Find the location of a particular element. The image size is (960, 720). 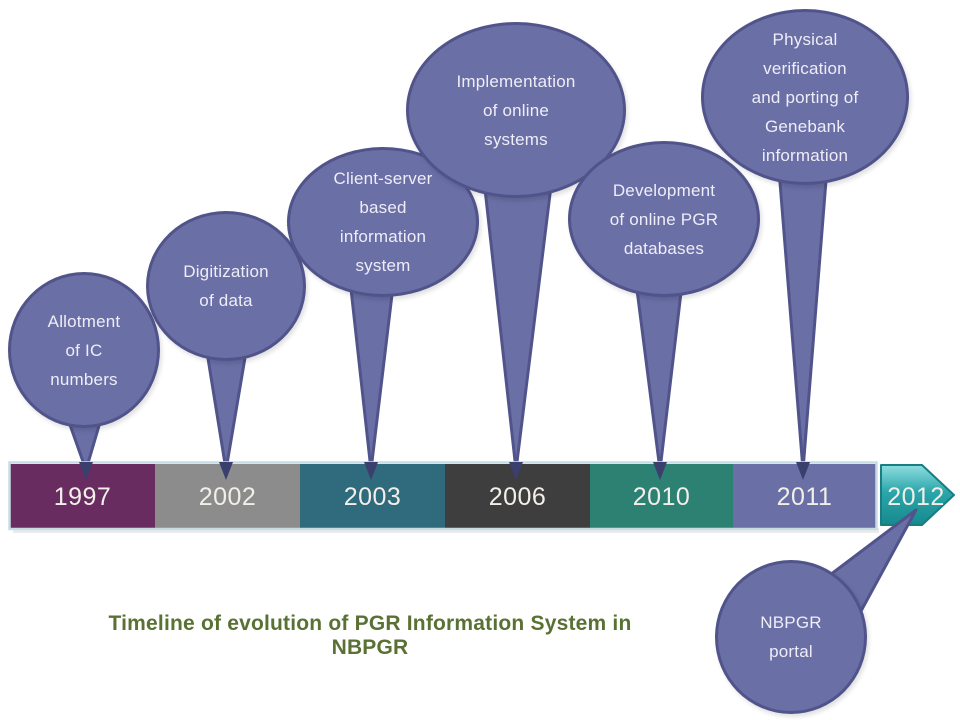

callout-text-allotment: Allotment of IC numbers is located at coordinates (84, 350).